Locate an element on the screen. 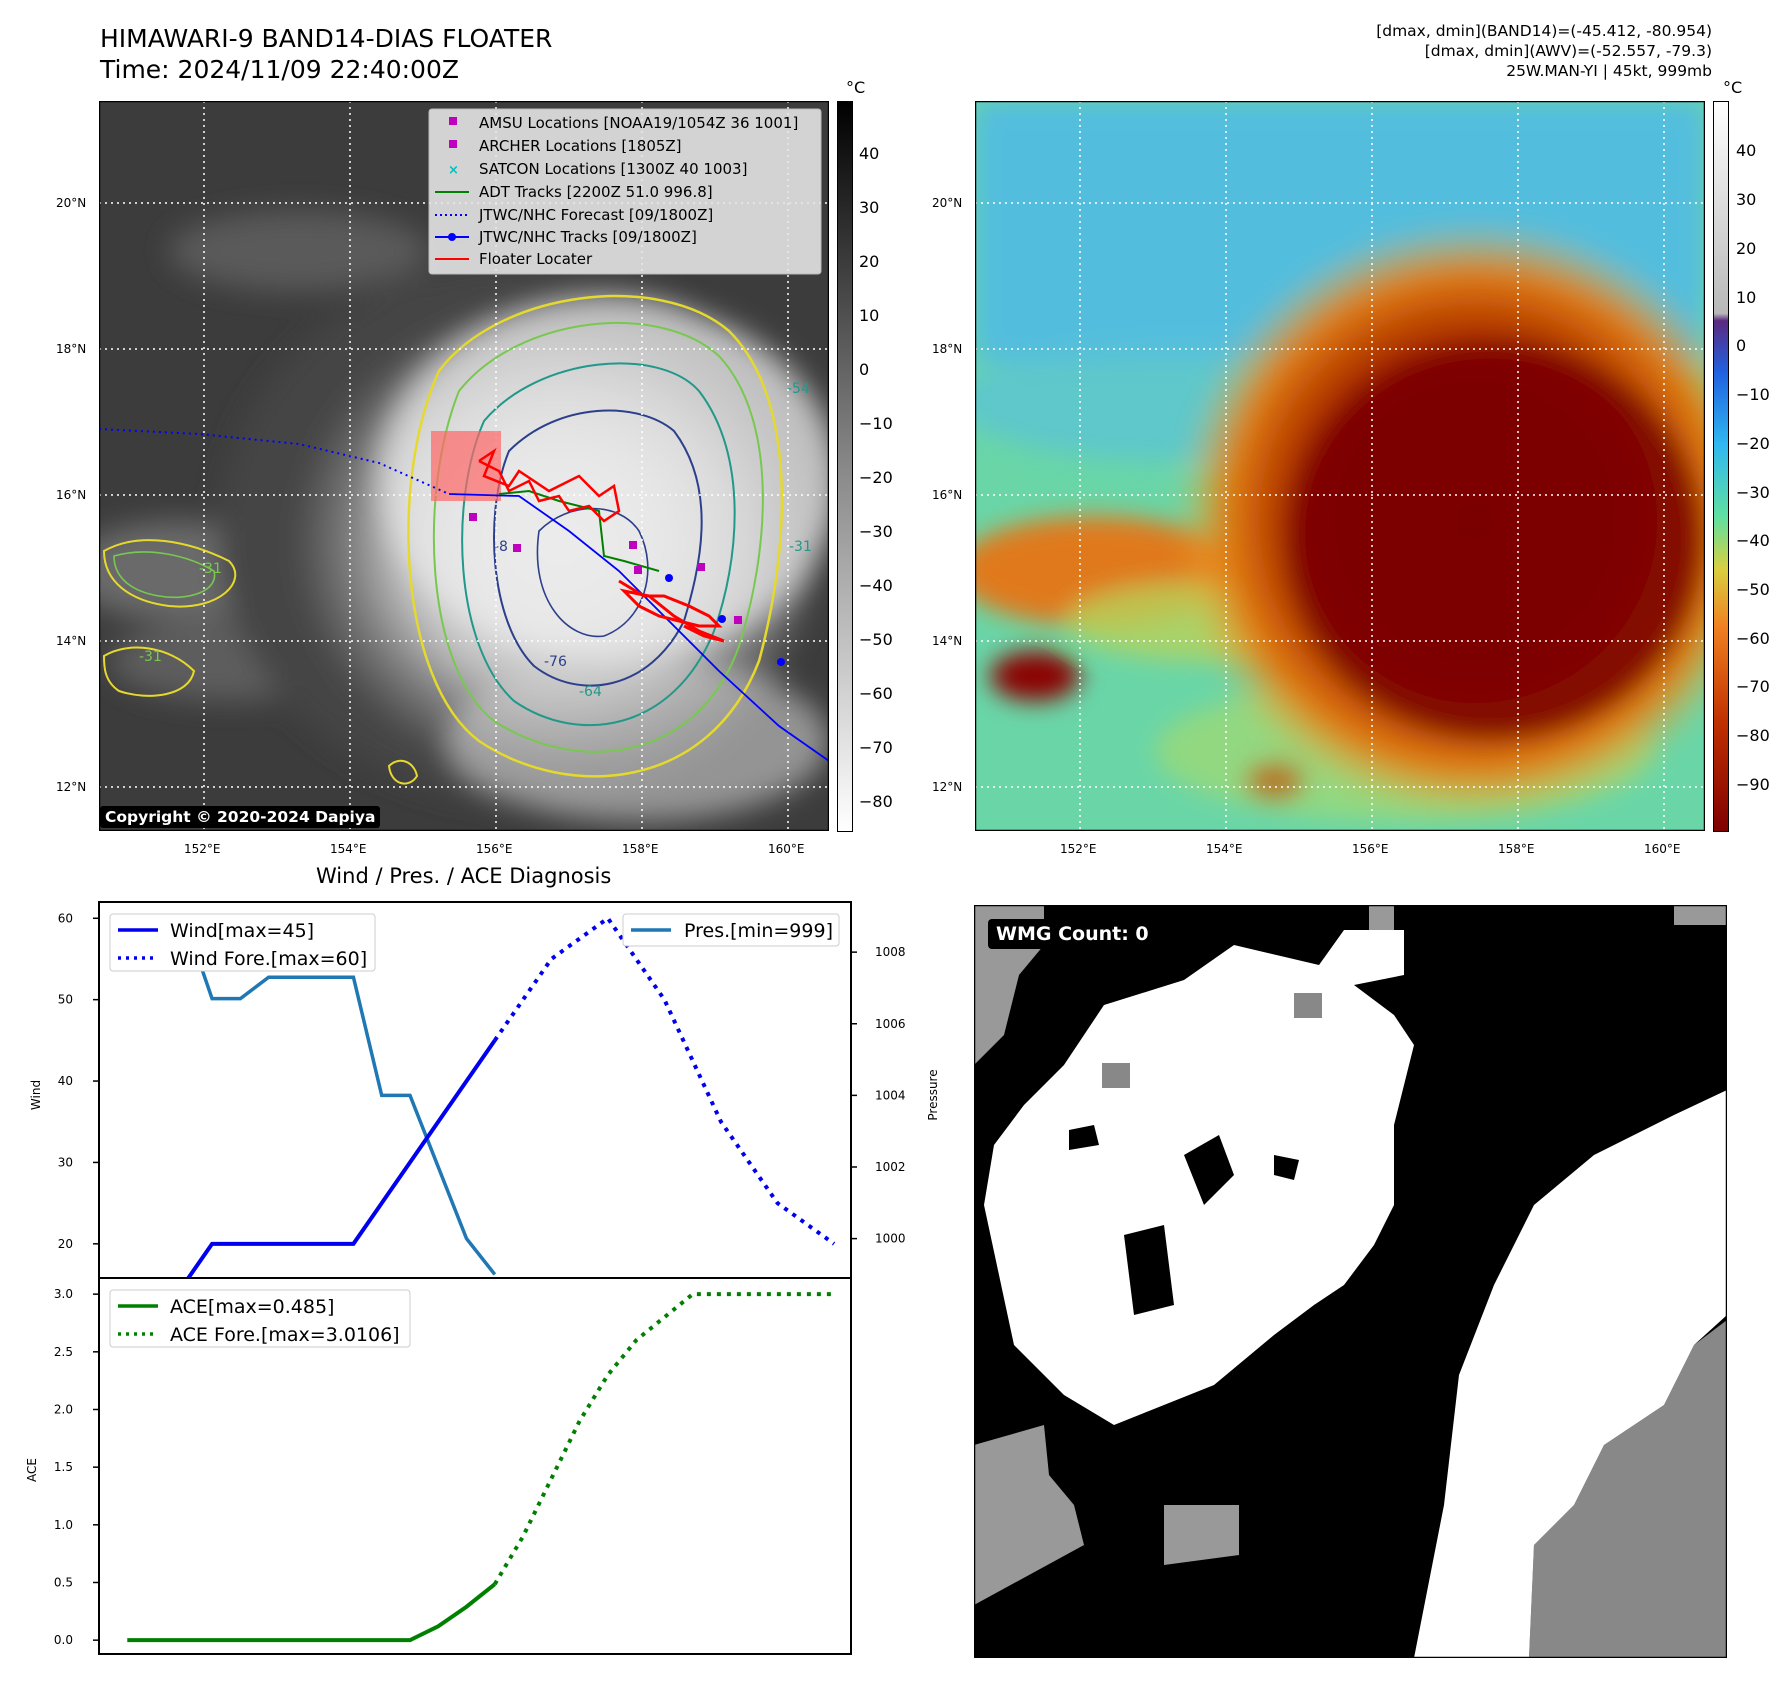 The width and height of the screenshot is (1792, 1690). legend-satcon: SATCON Locations [1300Z 40 1003] is located at coordinates (613, 169).